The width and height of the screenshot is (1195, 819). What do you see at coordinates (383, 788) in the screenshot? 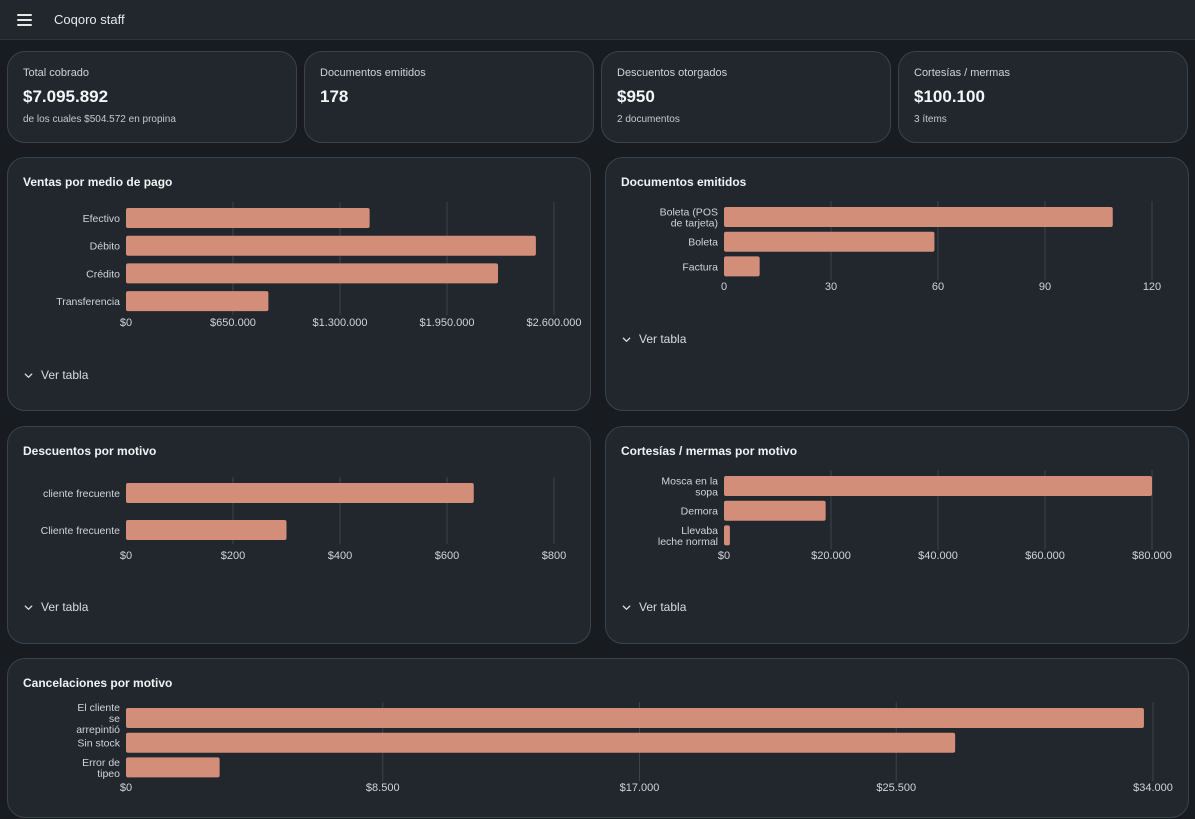
I see `x-tick-label: $8.500` at bounding box center [383, 788].